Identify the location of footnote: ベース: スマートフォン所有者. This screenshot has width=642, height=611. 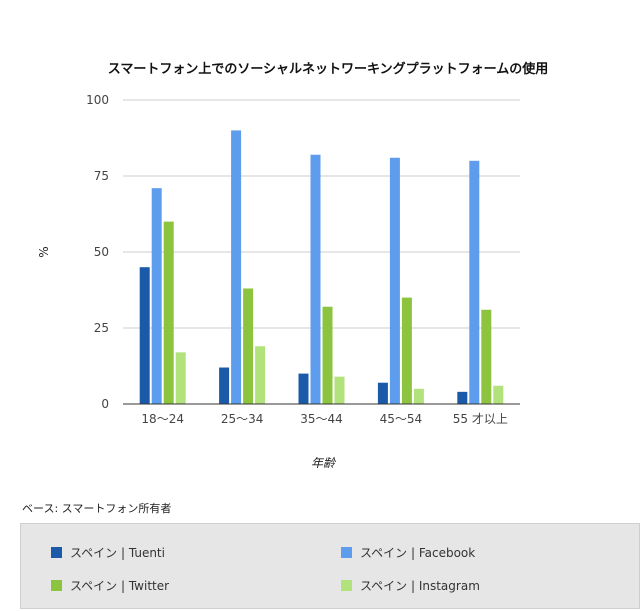
(97, 508).